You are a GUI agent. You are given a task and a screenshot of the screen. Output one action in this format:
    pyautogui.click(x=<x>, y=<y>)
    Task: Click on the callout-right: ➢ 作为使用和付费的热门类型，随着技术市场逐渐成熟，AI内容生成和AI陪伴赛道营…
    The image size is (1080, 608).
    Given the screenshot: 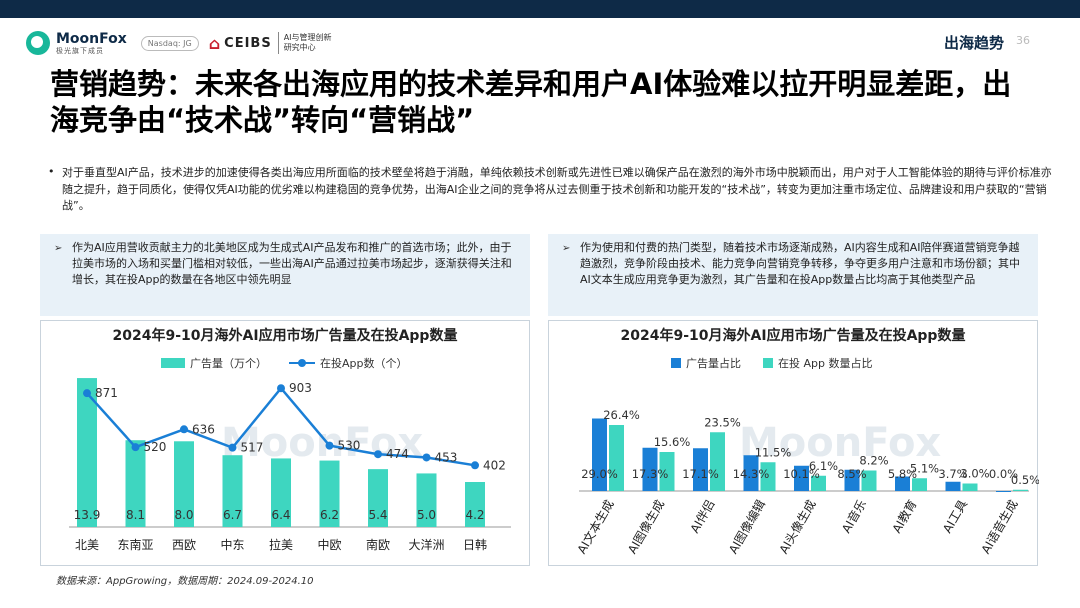 What is the action you would take?
    pyautogui.click(x=793, y=275)
    